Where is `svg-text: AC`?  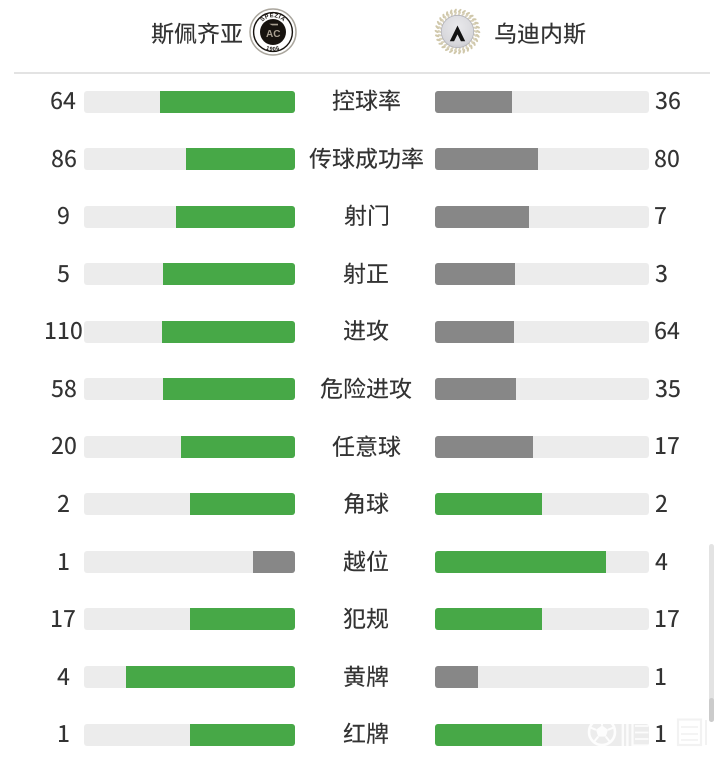
svg-text: AC is located at coordinates (273, 34).